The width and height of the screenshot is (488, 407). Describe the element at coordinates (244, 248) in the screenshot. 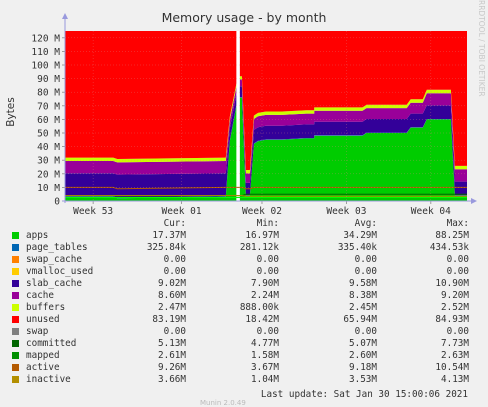

I see `legend-row-page-tables: page_tables 325.84k 281.12k 335.40k 434.53k` at that location.